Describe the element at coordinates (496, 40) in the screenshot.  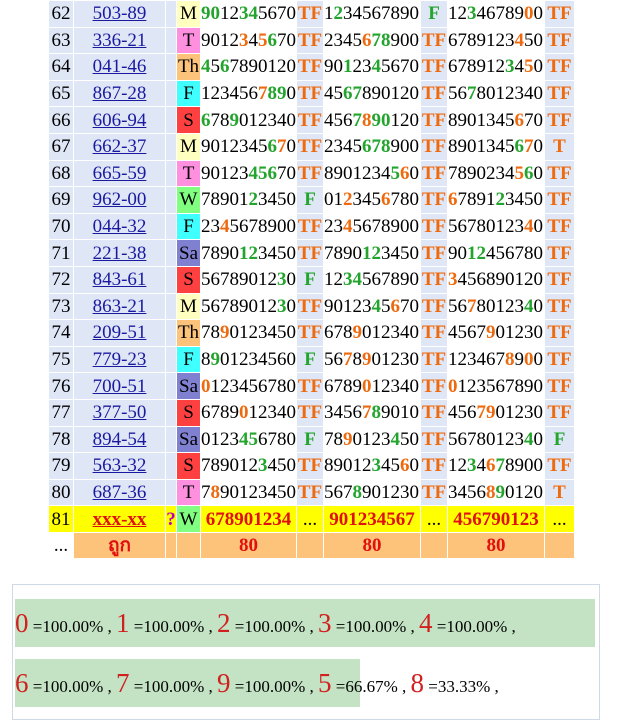
I see `digit-set-3: 6789123450` at that location.